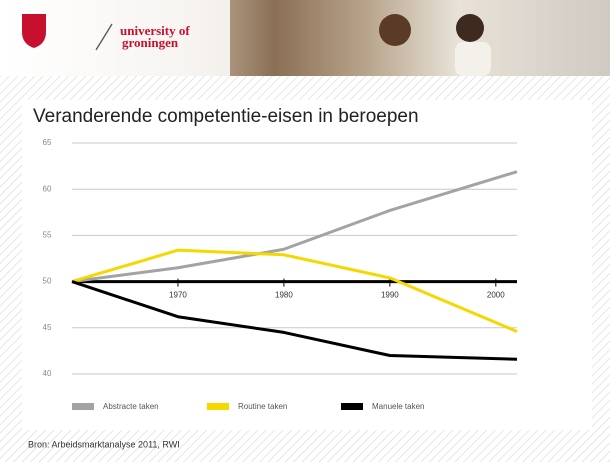 This screenshot has height=462, width=610. Describe the element at coordinates (34, 31) in the screenshot. I see `logo-shield` at that location.